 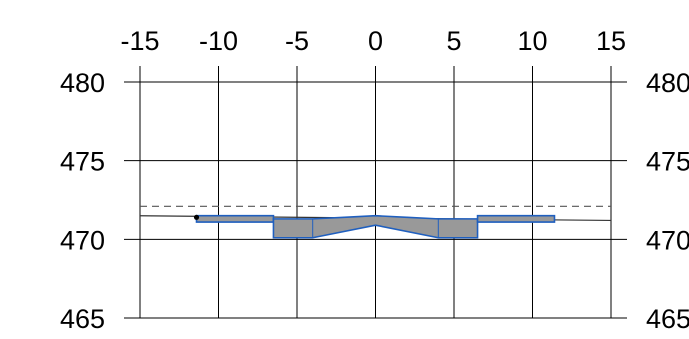 What do you see at coordinates (611, 41) in the screenshot?
I see `x-tick-label-6: 15` at bounding box center [611, 41].